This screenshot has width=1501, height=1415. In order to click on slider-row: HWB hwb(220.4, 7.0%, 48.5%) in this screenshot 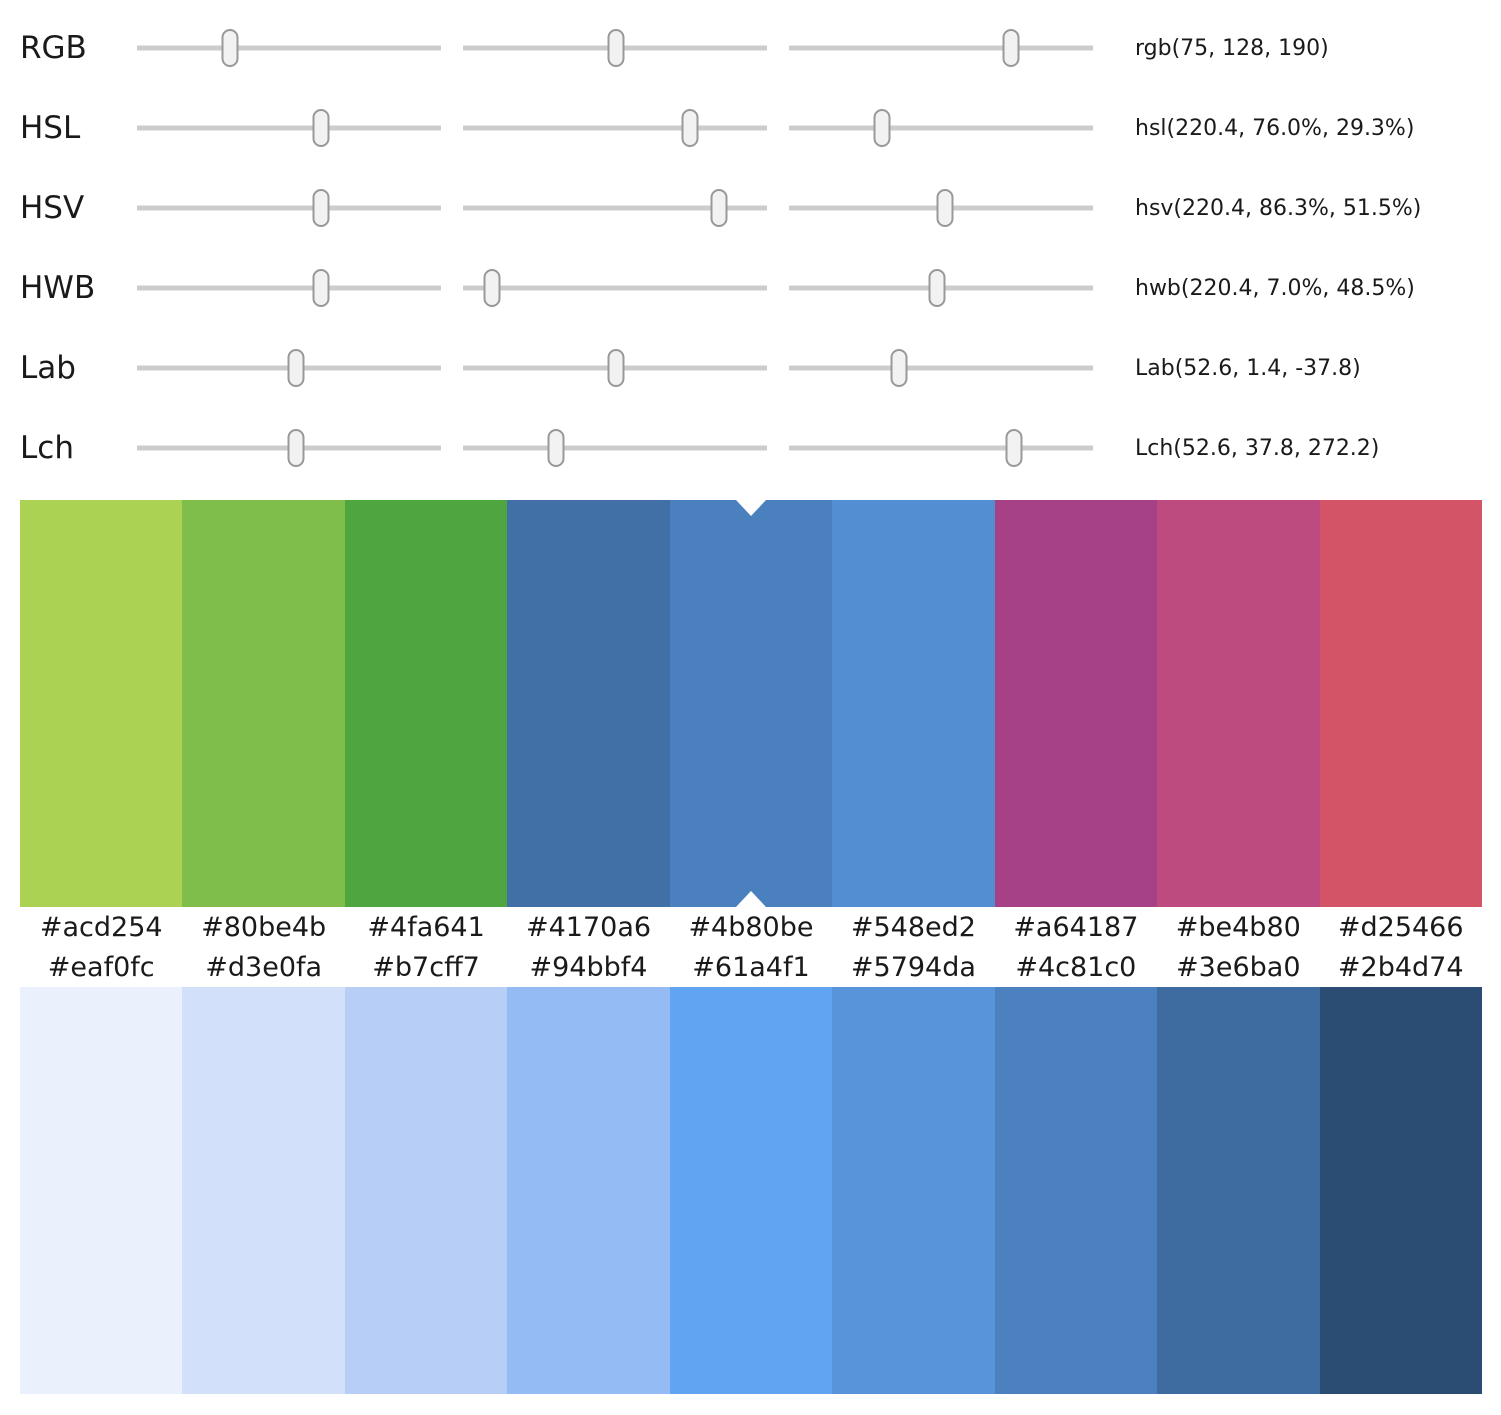, I will do `click(760, 288)`.